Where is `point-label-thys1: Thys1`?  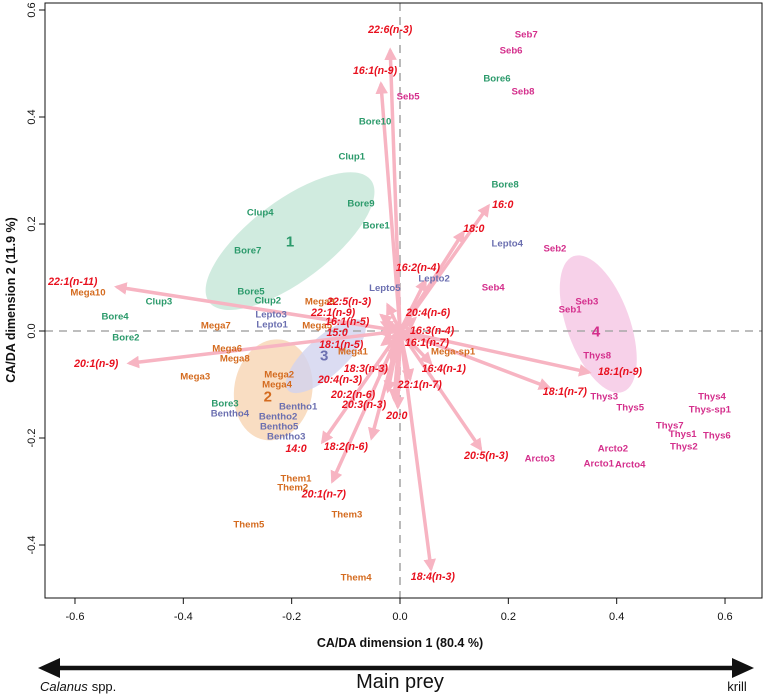
point-label-thys1: Thys1 is located at coordinates (683, 434).